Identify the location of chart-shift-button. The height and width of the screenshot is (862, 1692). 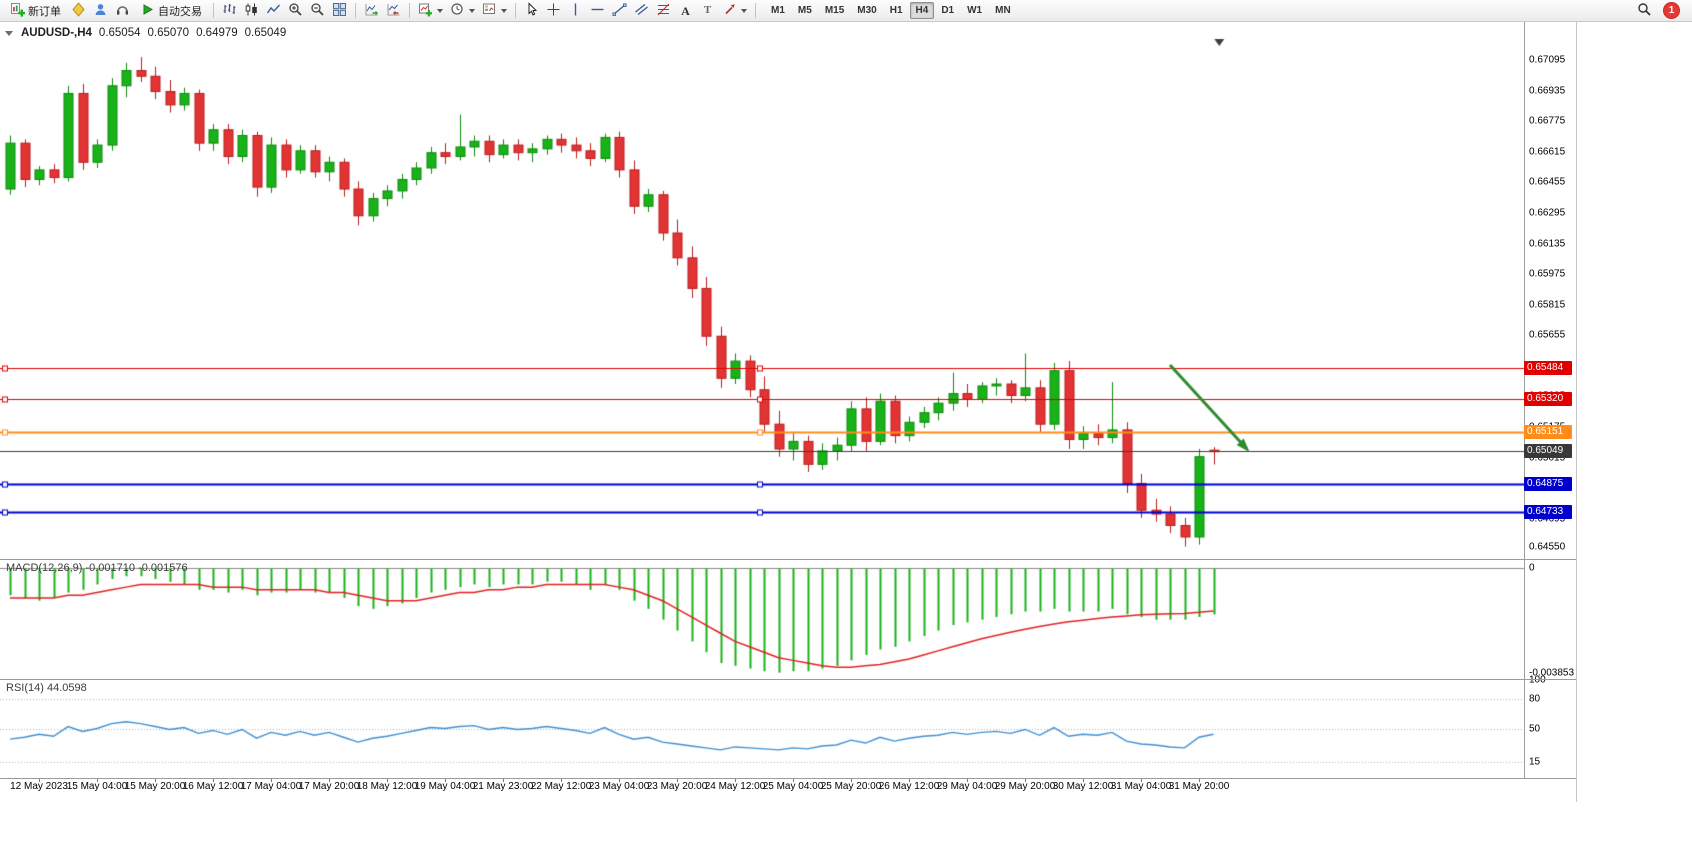
(393, 10).